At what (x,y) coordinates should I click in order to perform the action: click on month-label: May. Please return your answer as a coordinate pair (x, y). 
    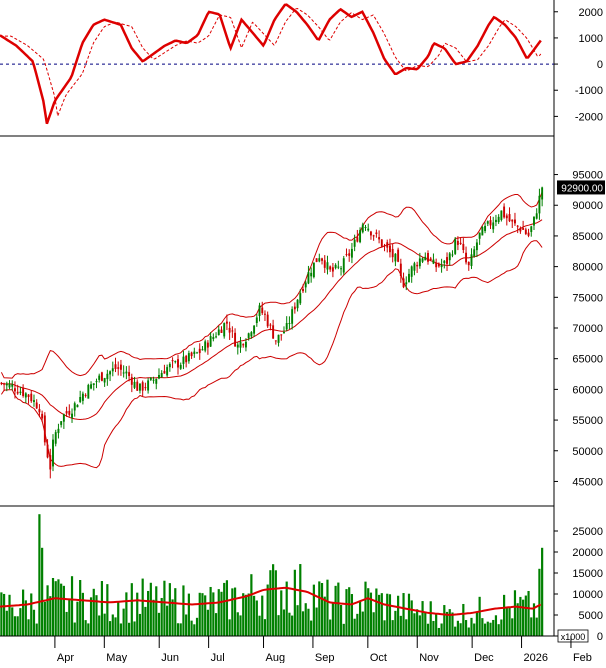
    Looking at the image, I should click on (116, 657).